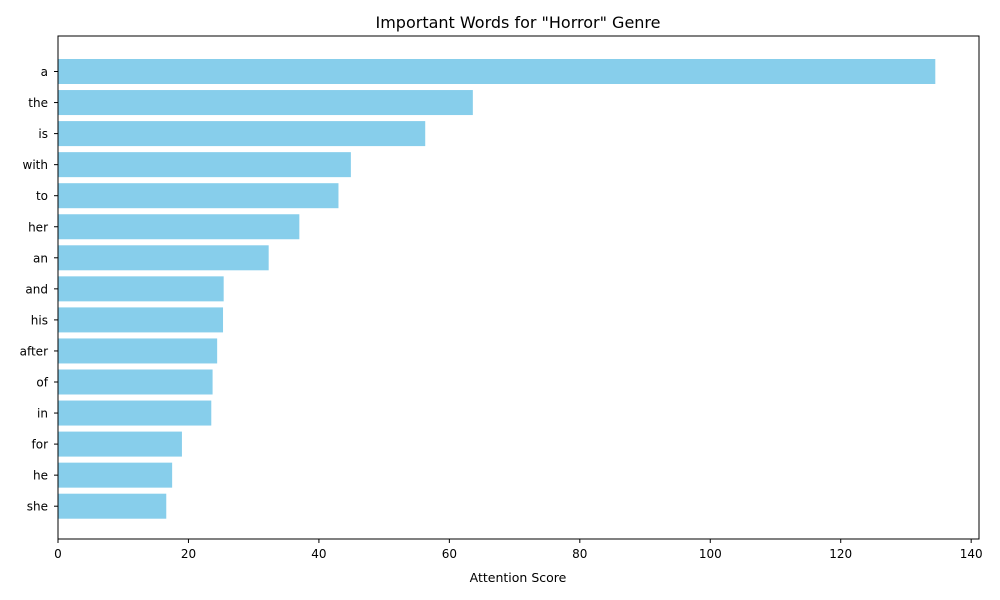 The image size is (1000, 600). Describe the element at coordinates (135, 413) in the screenshot. I see `bar-in` at that location.